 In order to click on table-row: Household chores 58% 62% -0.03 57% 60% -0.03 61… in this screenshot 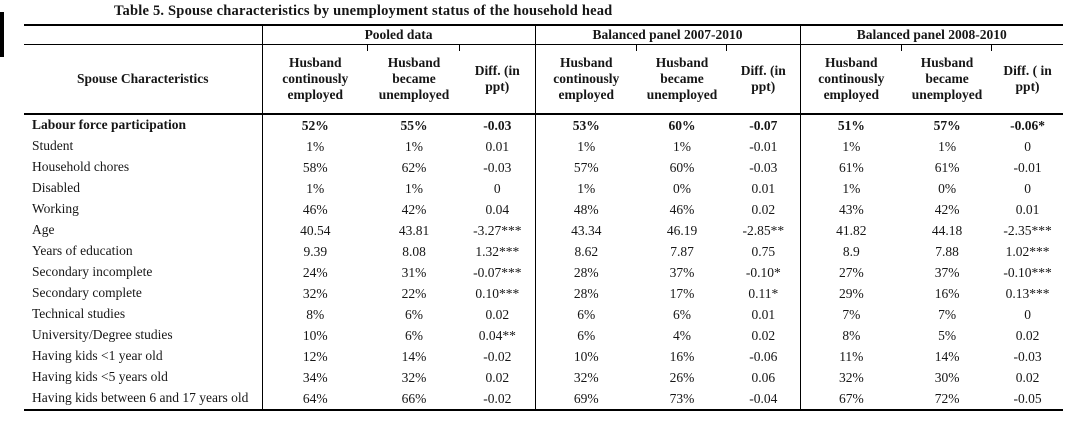, I will do `click(543, 167)`.